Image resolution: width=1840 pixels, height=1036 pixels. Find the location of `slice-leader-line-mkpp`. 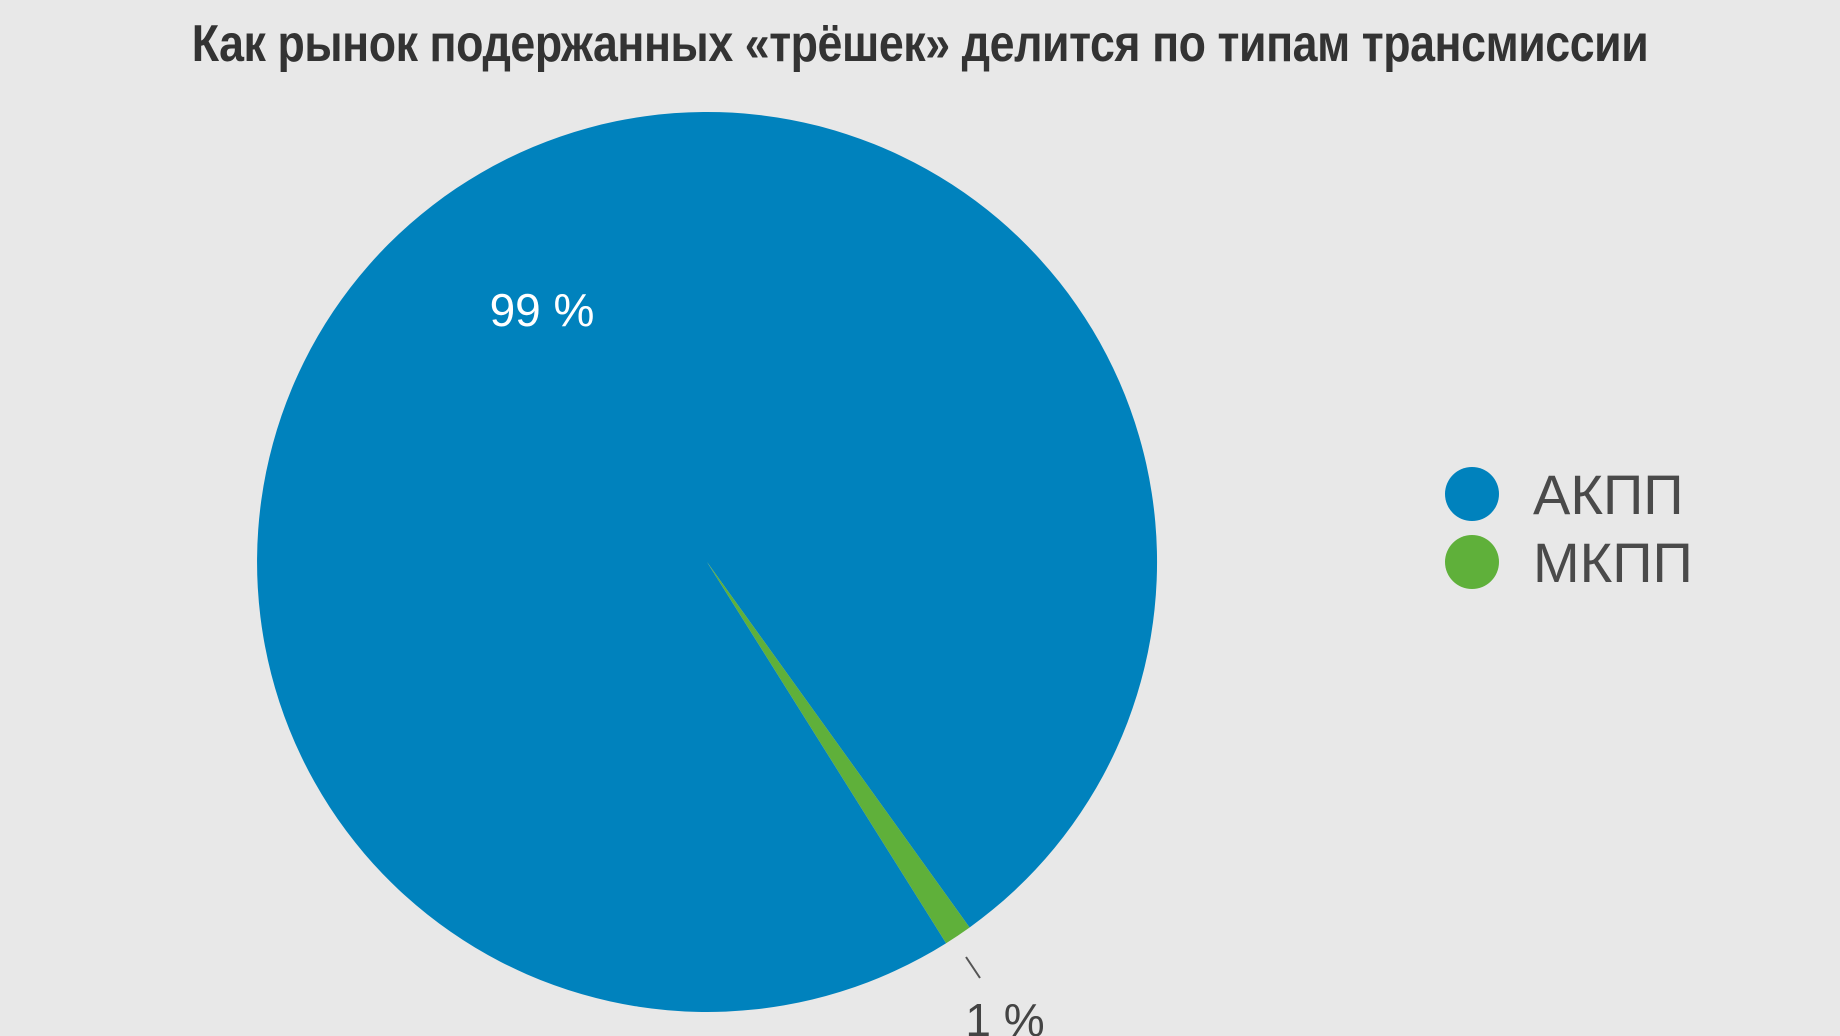

slice-leader-line-mkpp is located at coordinates (973, 967).